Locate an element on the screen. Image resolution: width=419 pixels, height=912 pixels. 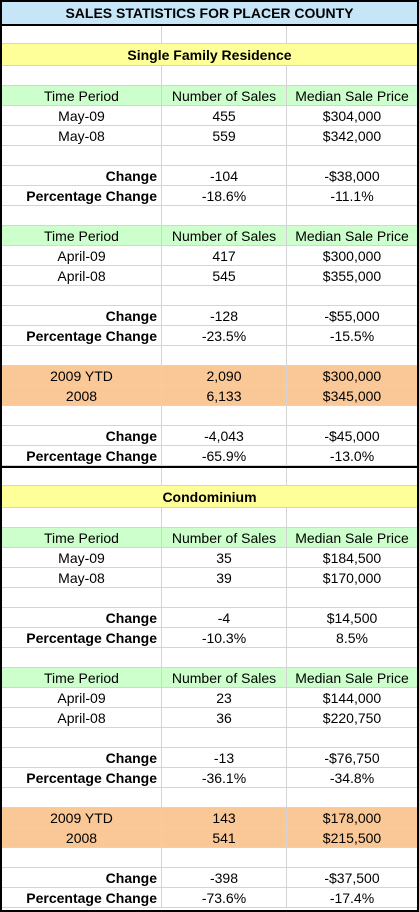
sales-pct: -18.6% is located at coordinates (224, 196).